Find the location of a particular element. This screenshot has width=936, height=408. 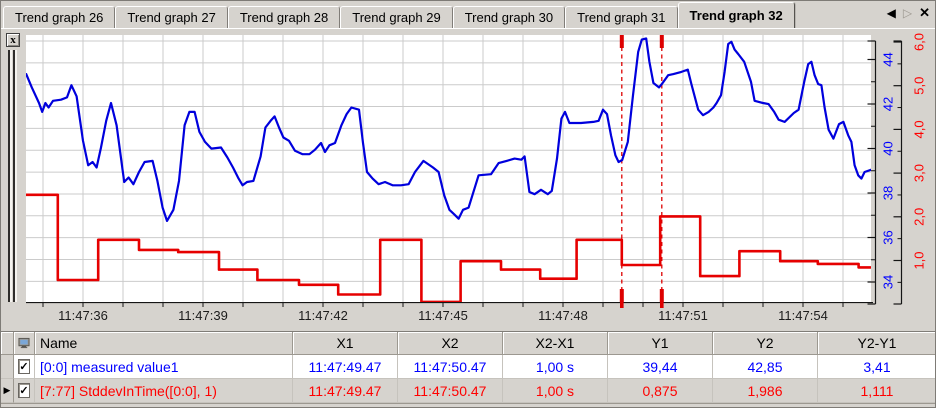

column-header-x1: X1 is located at coordinates (345, 343).